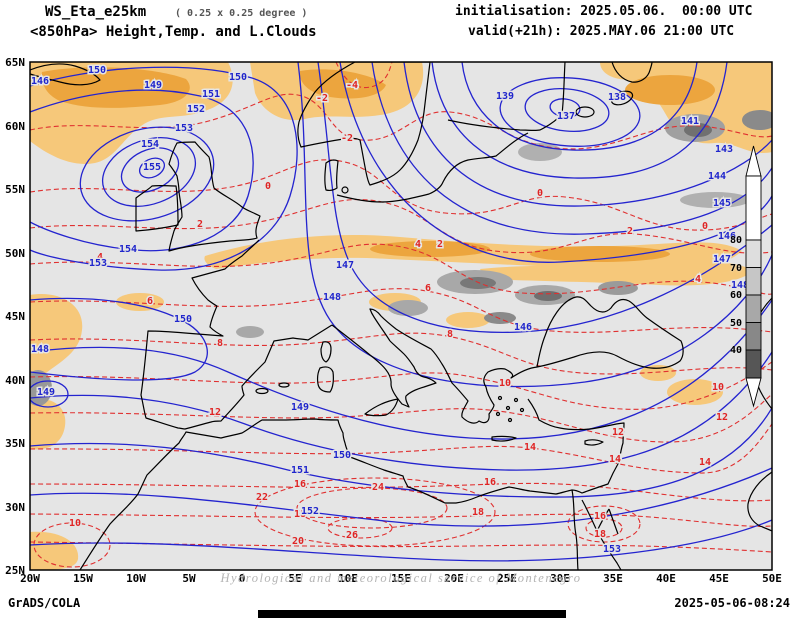 Image resolution: width=800 pixels, height=618 pixels. What do you see at coordinates (15, 443) in the screenshot?
I see `lat-tick-label: 35N` at bounding box center [15, 443].